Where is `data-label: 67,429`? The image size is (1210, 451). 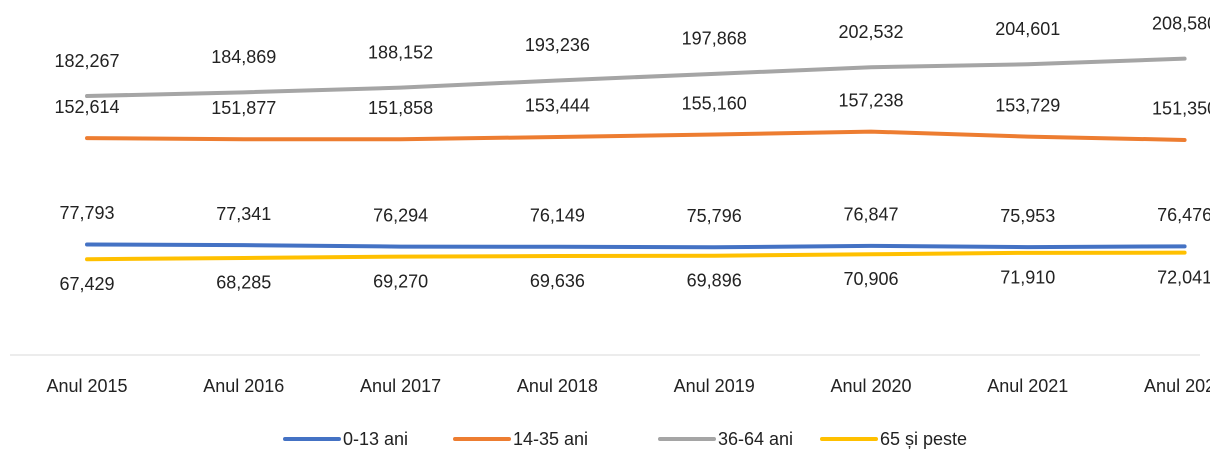 data-label: 67,429 is located at coordinates (86, 284).